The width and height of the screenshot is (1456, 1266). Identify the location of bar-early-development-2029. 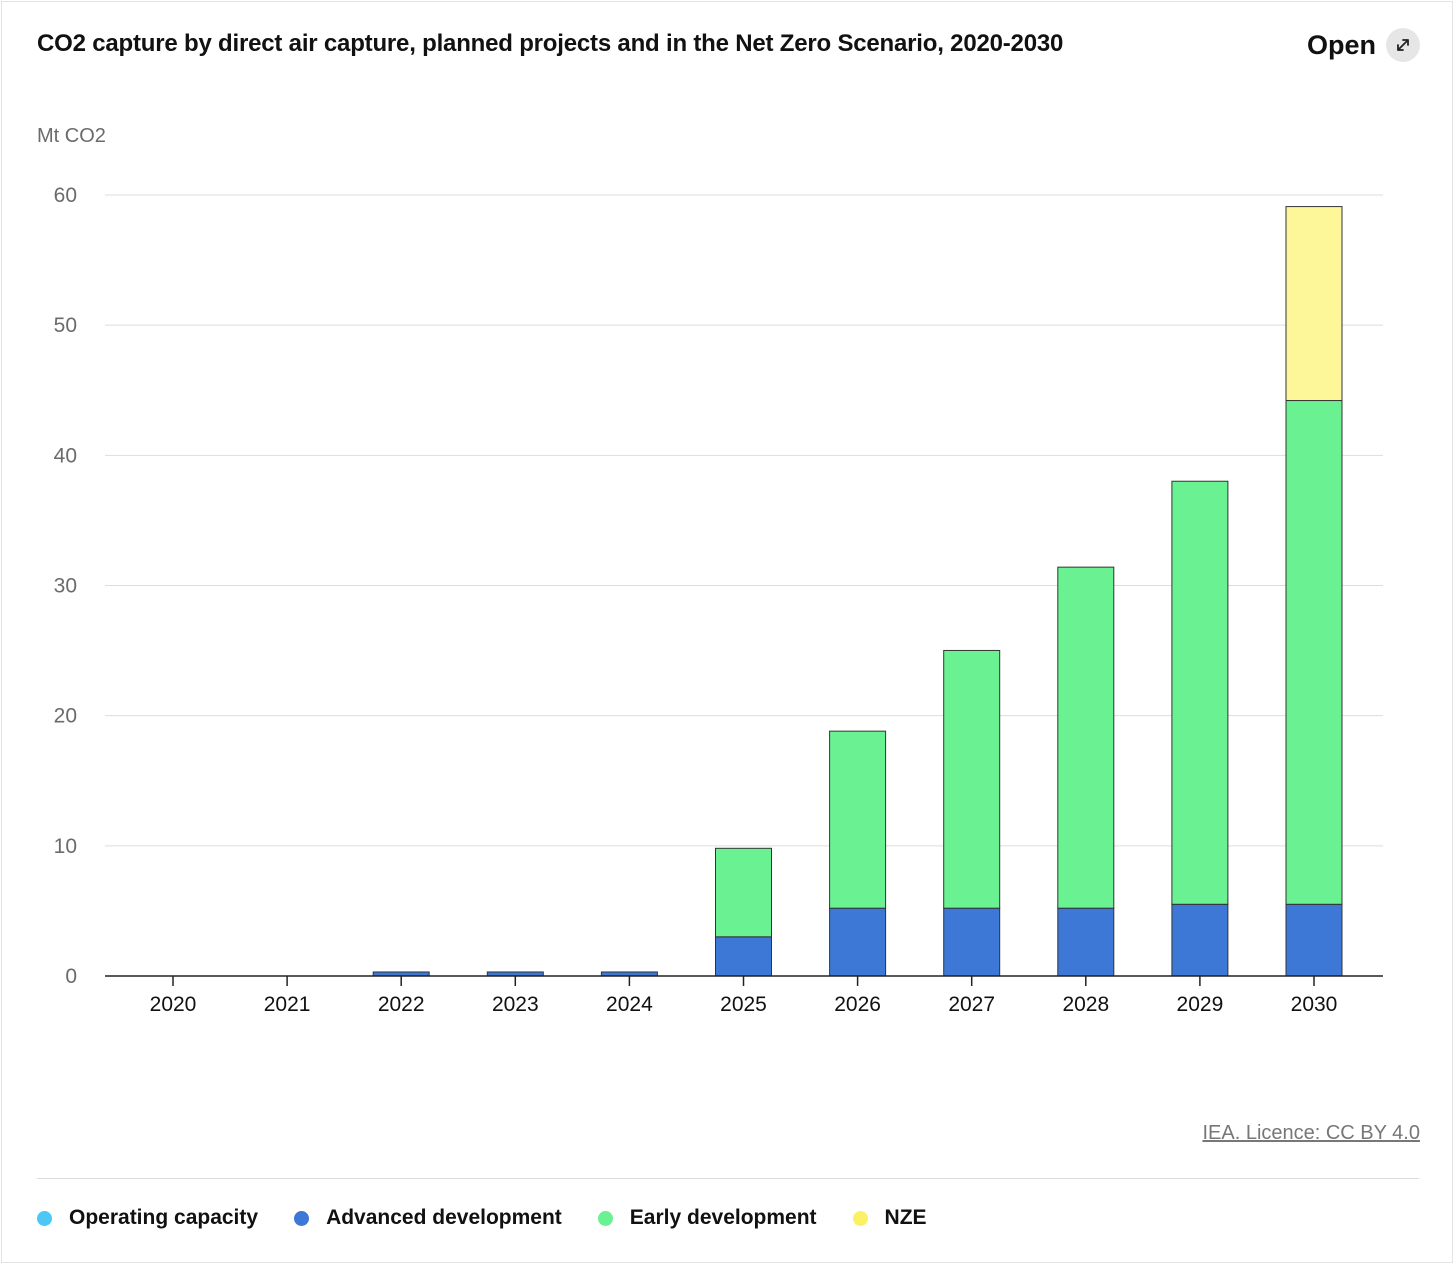
(1200, 692).